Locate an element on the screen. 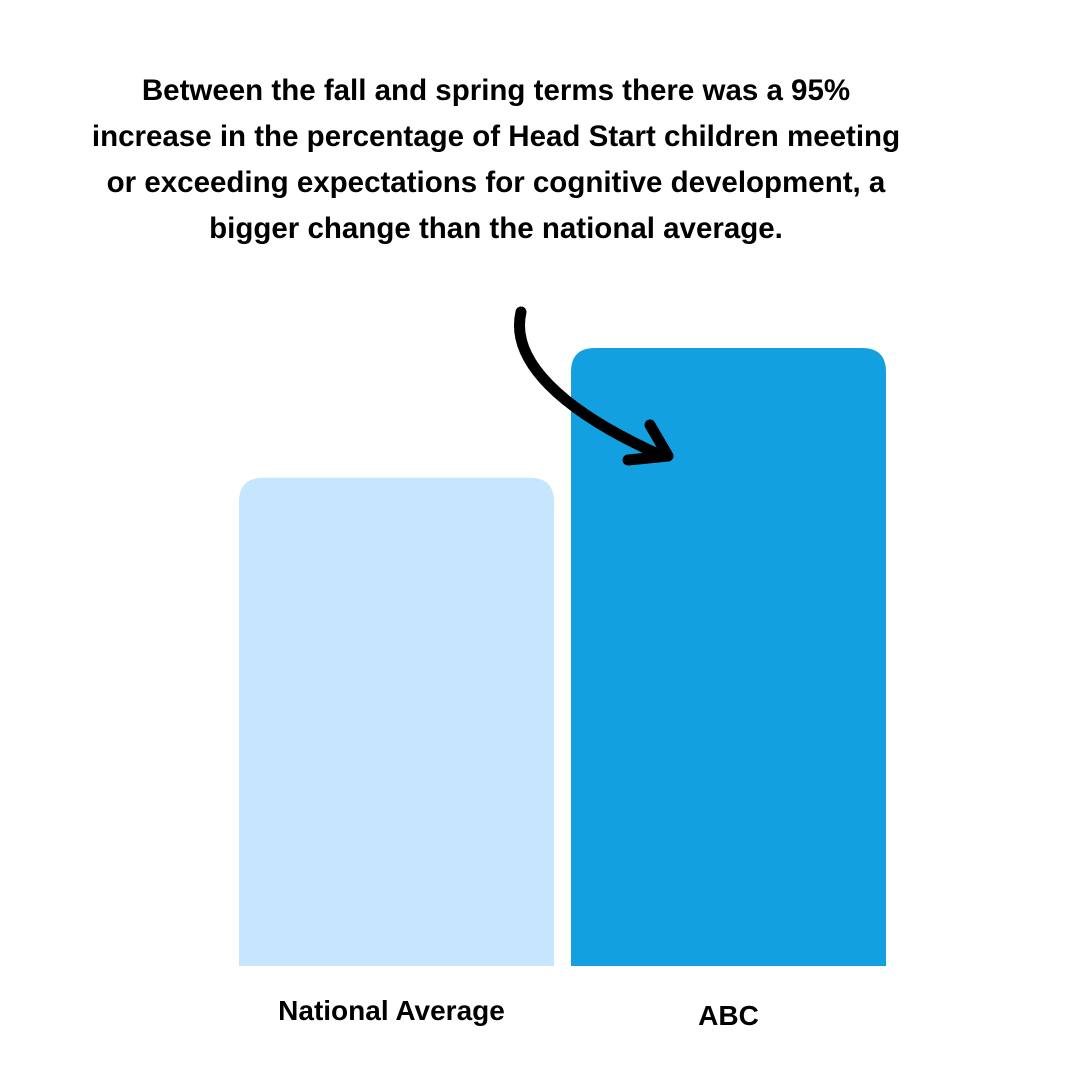  bar is located at coordinates (396, 721).